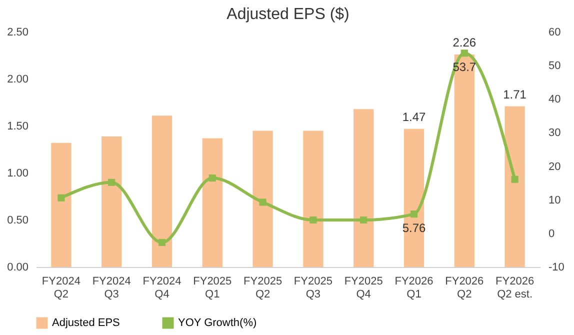  I want to click on y2-tick-label: 40, so click(554, 100).